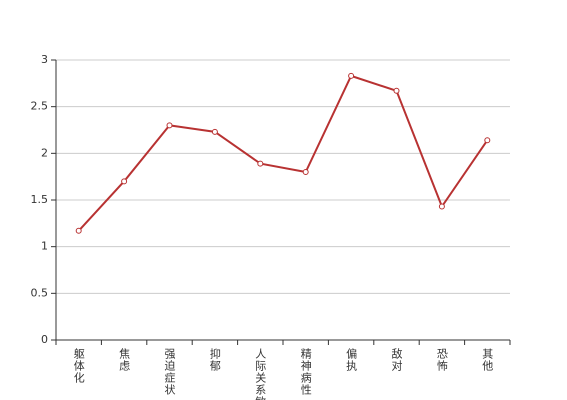 The image size is (567, 400). I want to click on x-tick-label: 精神病性, so click(305, 372).